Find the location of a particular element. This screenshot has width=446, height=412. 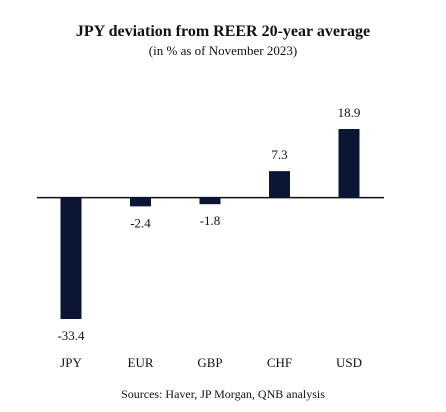

value-label-gbp: -1.8 is located at coordinates (210, 220).